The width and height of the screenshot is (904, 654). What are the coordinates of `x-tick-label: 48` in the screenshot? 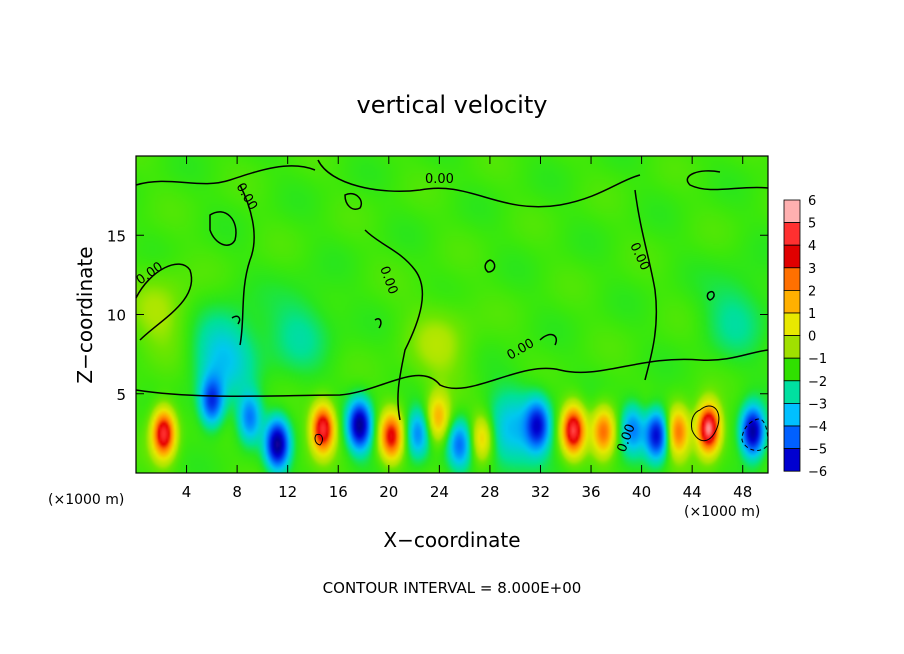 It's located at (742, 492).